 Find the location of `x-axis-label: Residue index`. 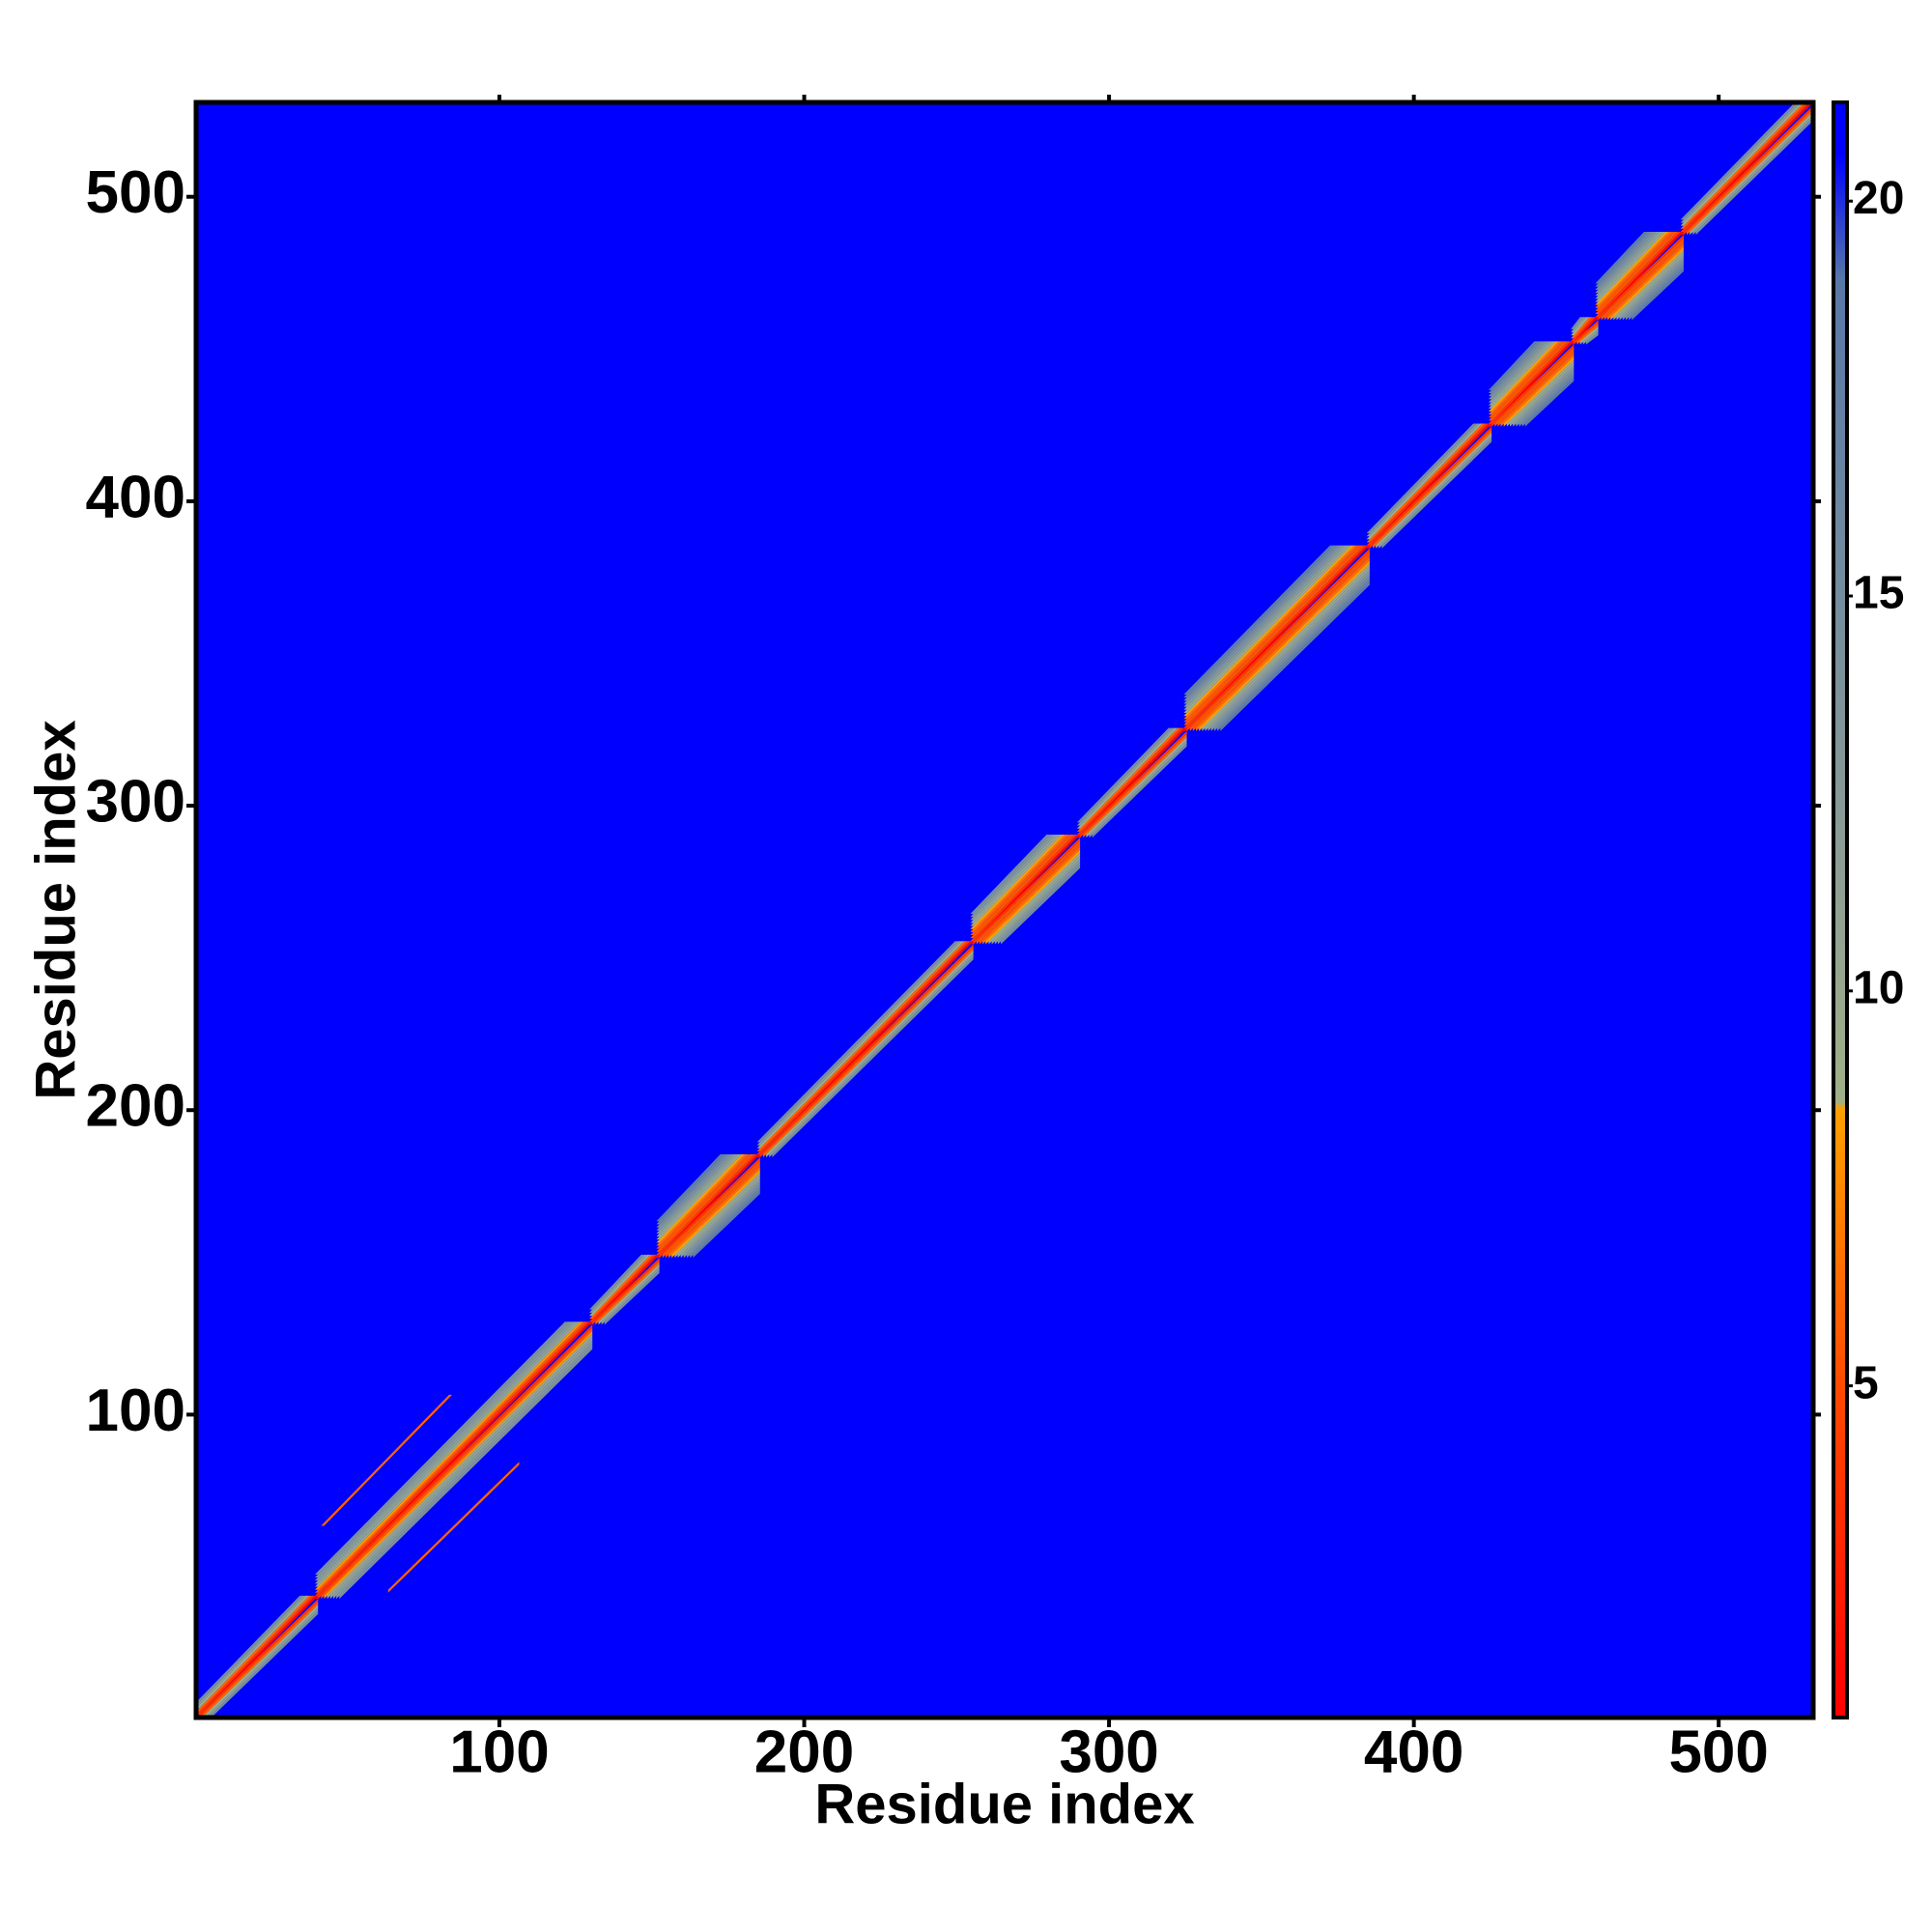

x-axis-label: Residue index is located at coordinates (1004, 1804).